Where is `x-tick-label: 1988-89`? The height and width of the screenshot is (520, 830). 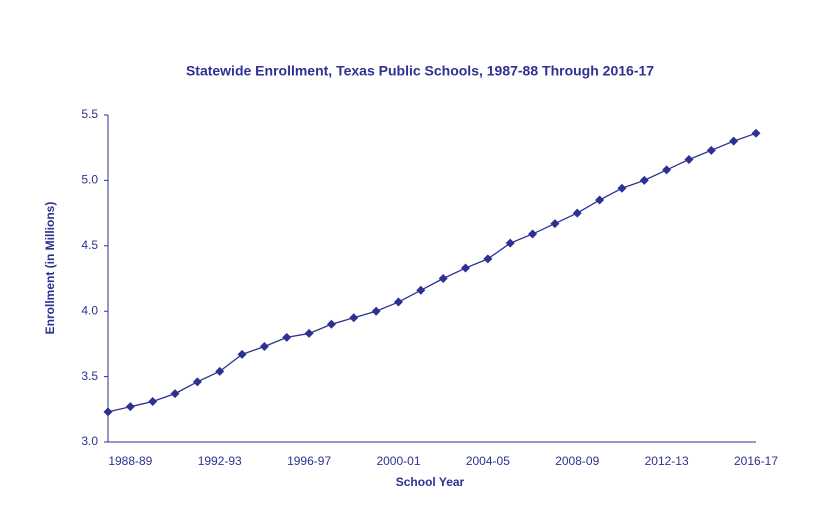 x-tick-label: 1988-89 is located at coordinates (130, 461).